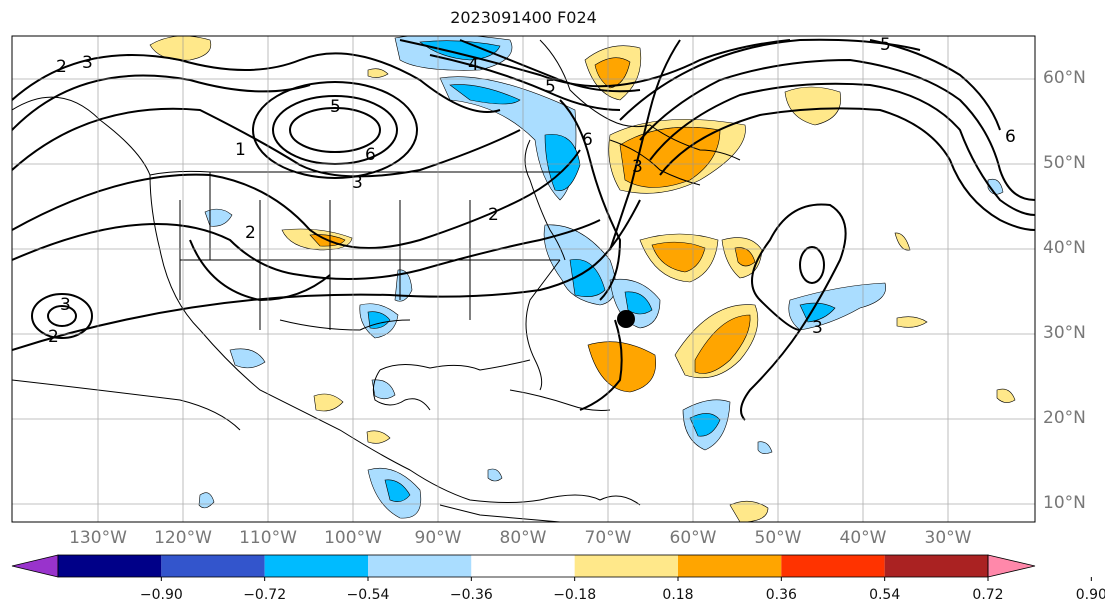  Describe the element at coordinates (98, 538) in the screenshot. I see `longitude-label: 130°W` at that location.